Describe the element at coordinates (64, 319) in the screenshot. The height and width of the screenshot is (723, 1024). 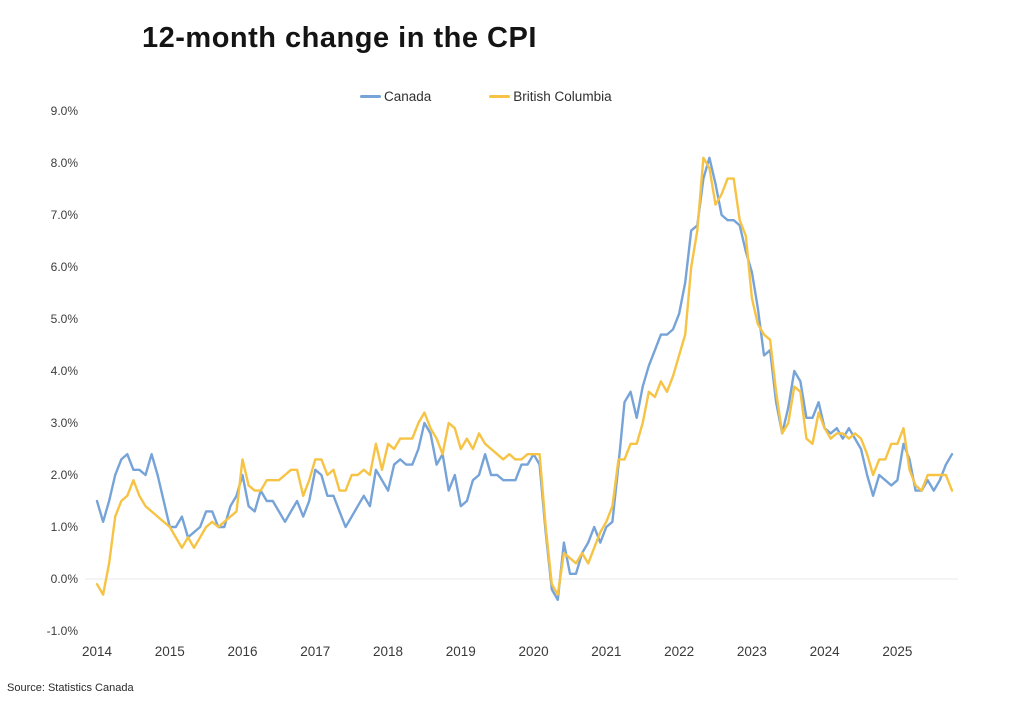
I see `y-axis-tick-label: 5.0%` at that location.